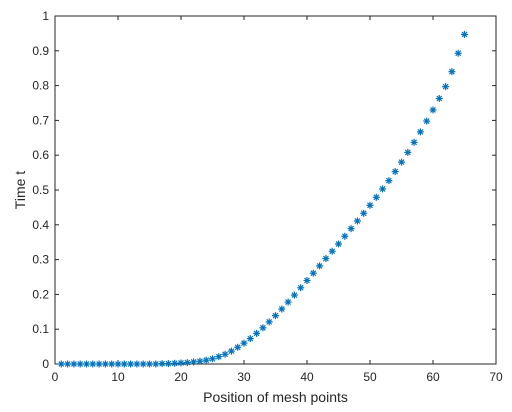 The width and height of the screenshot is (512, 412). I want to click on y-axis-label: Time t, so click(20, 190).